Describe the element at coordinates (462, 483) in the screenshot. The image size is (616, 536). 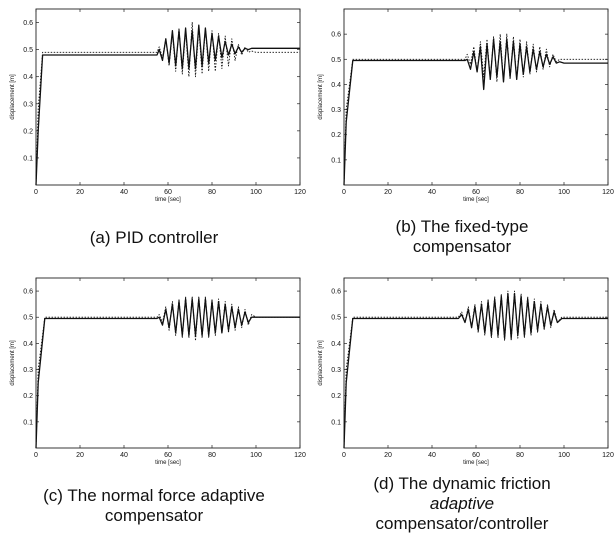
I see `caption-d-line-1: (d) The dynamic friction` at that location.